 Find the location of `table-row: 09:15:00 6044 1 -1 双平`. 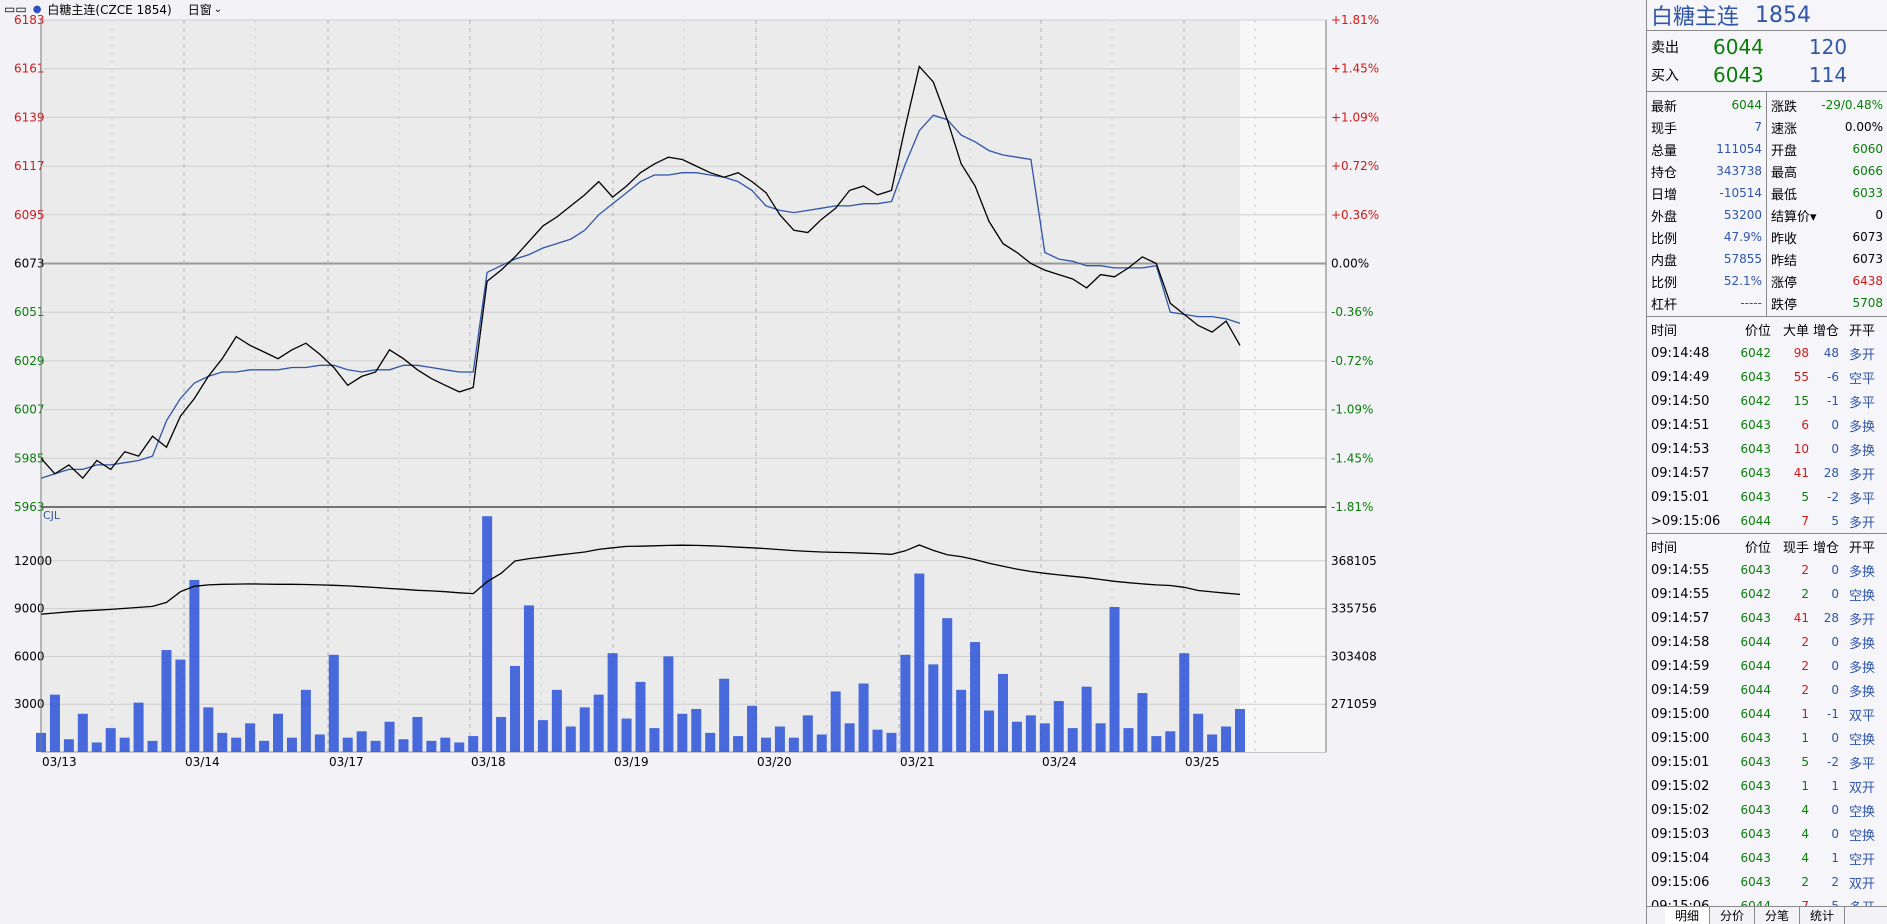

table-row: 09:15:00 6044 1 -1 双平 is located at coordinates (1767, 714).